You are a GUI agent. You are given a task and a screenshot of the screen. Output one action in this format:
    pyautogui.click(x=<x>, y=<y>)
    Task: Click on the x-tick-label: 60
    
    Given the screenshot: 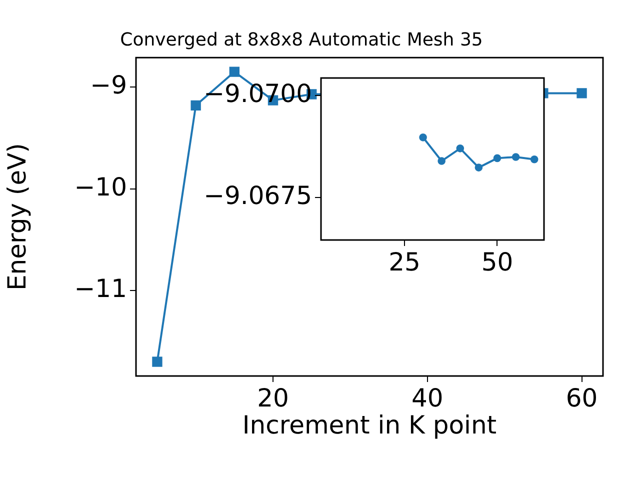 What is the action you would take?
    pyautogui.click(x=582, y=398)
    